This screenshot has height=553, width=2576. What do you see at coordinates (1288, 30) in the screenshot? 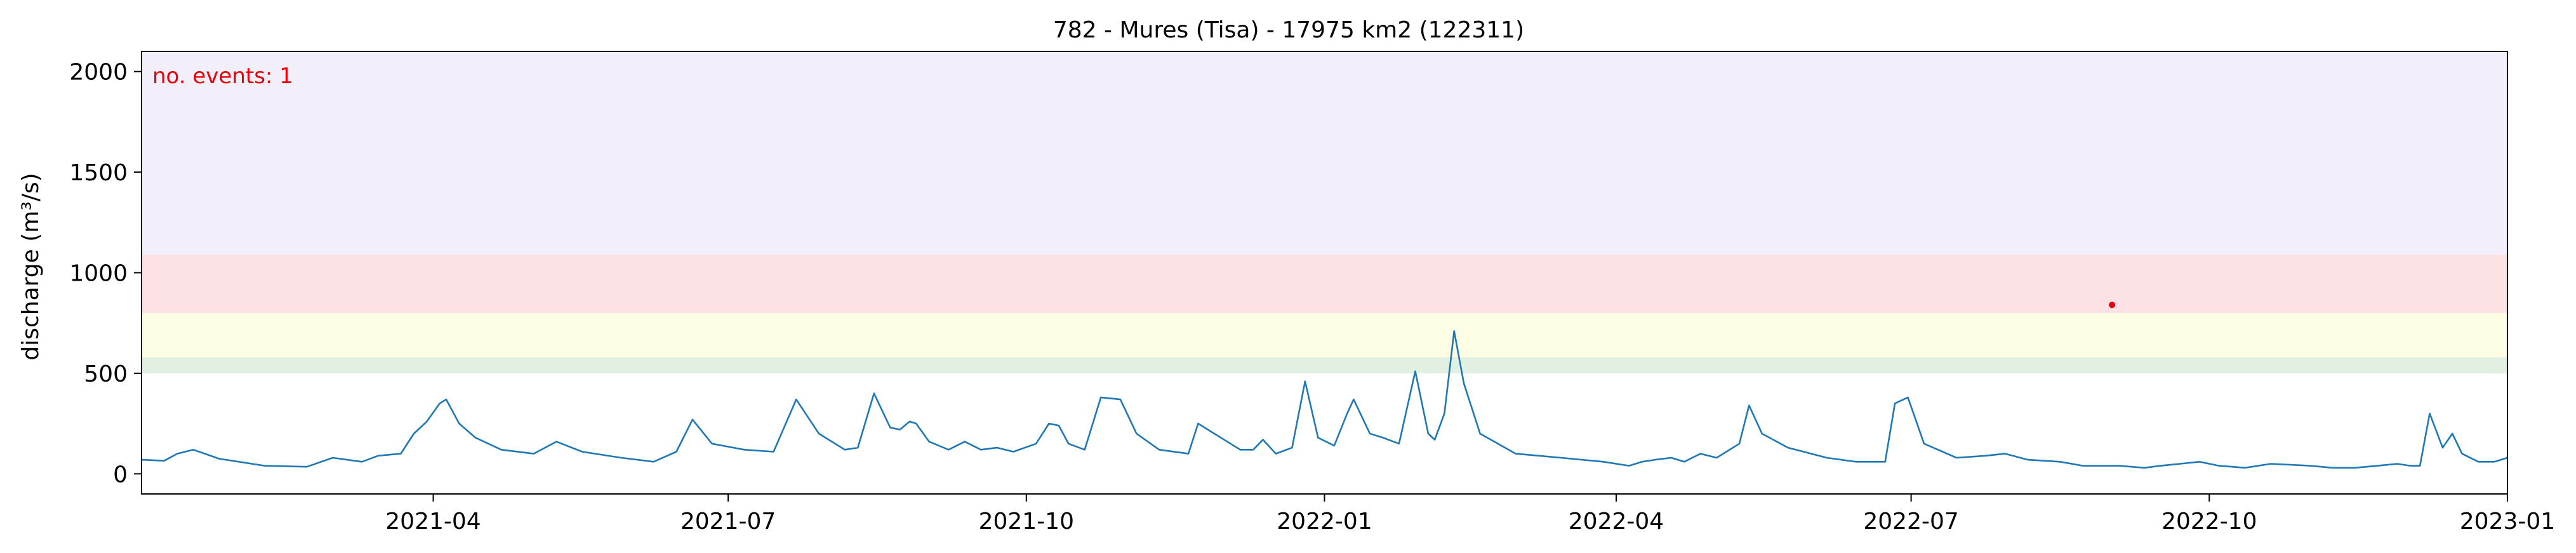
I see `chart-title: 782 - Mures (Tisa) - 17975 km2 (122311)` at bounding box center [1288, 30].